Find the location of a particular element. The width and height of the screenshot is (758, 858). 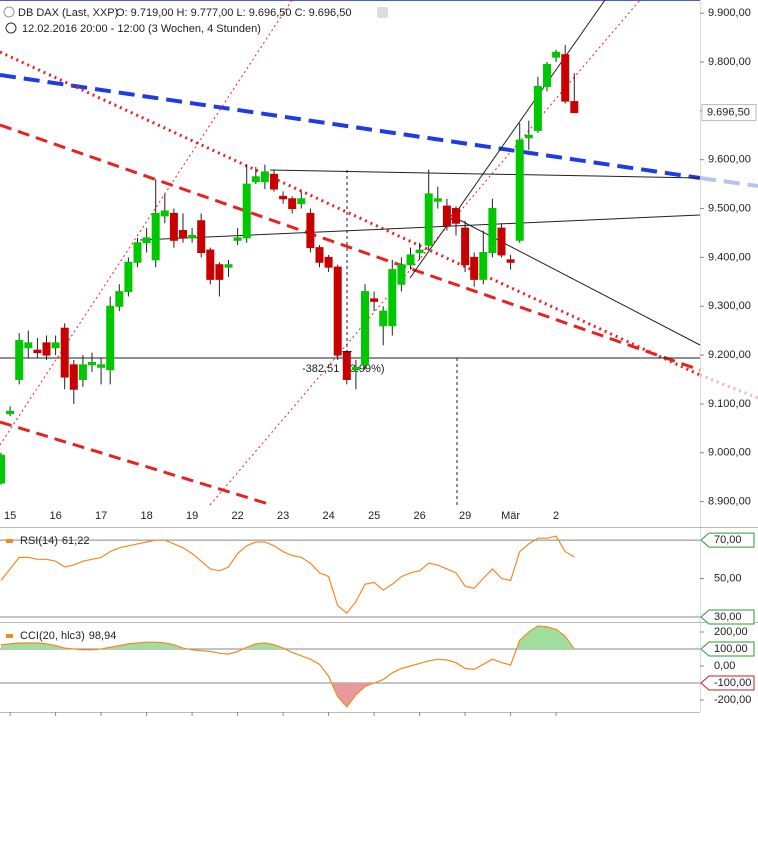

indicator-title: RSI(14) is located at coordinates (39, 541).